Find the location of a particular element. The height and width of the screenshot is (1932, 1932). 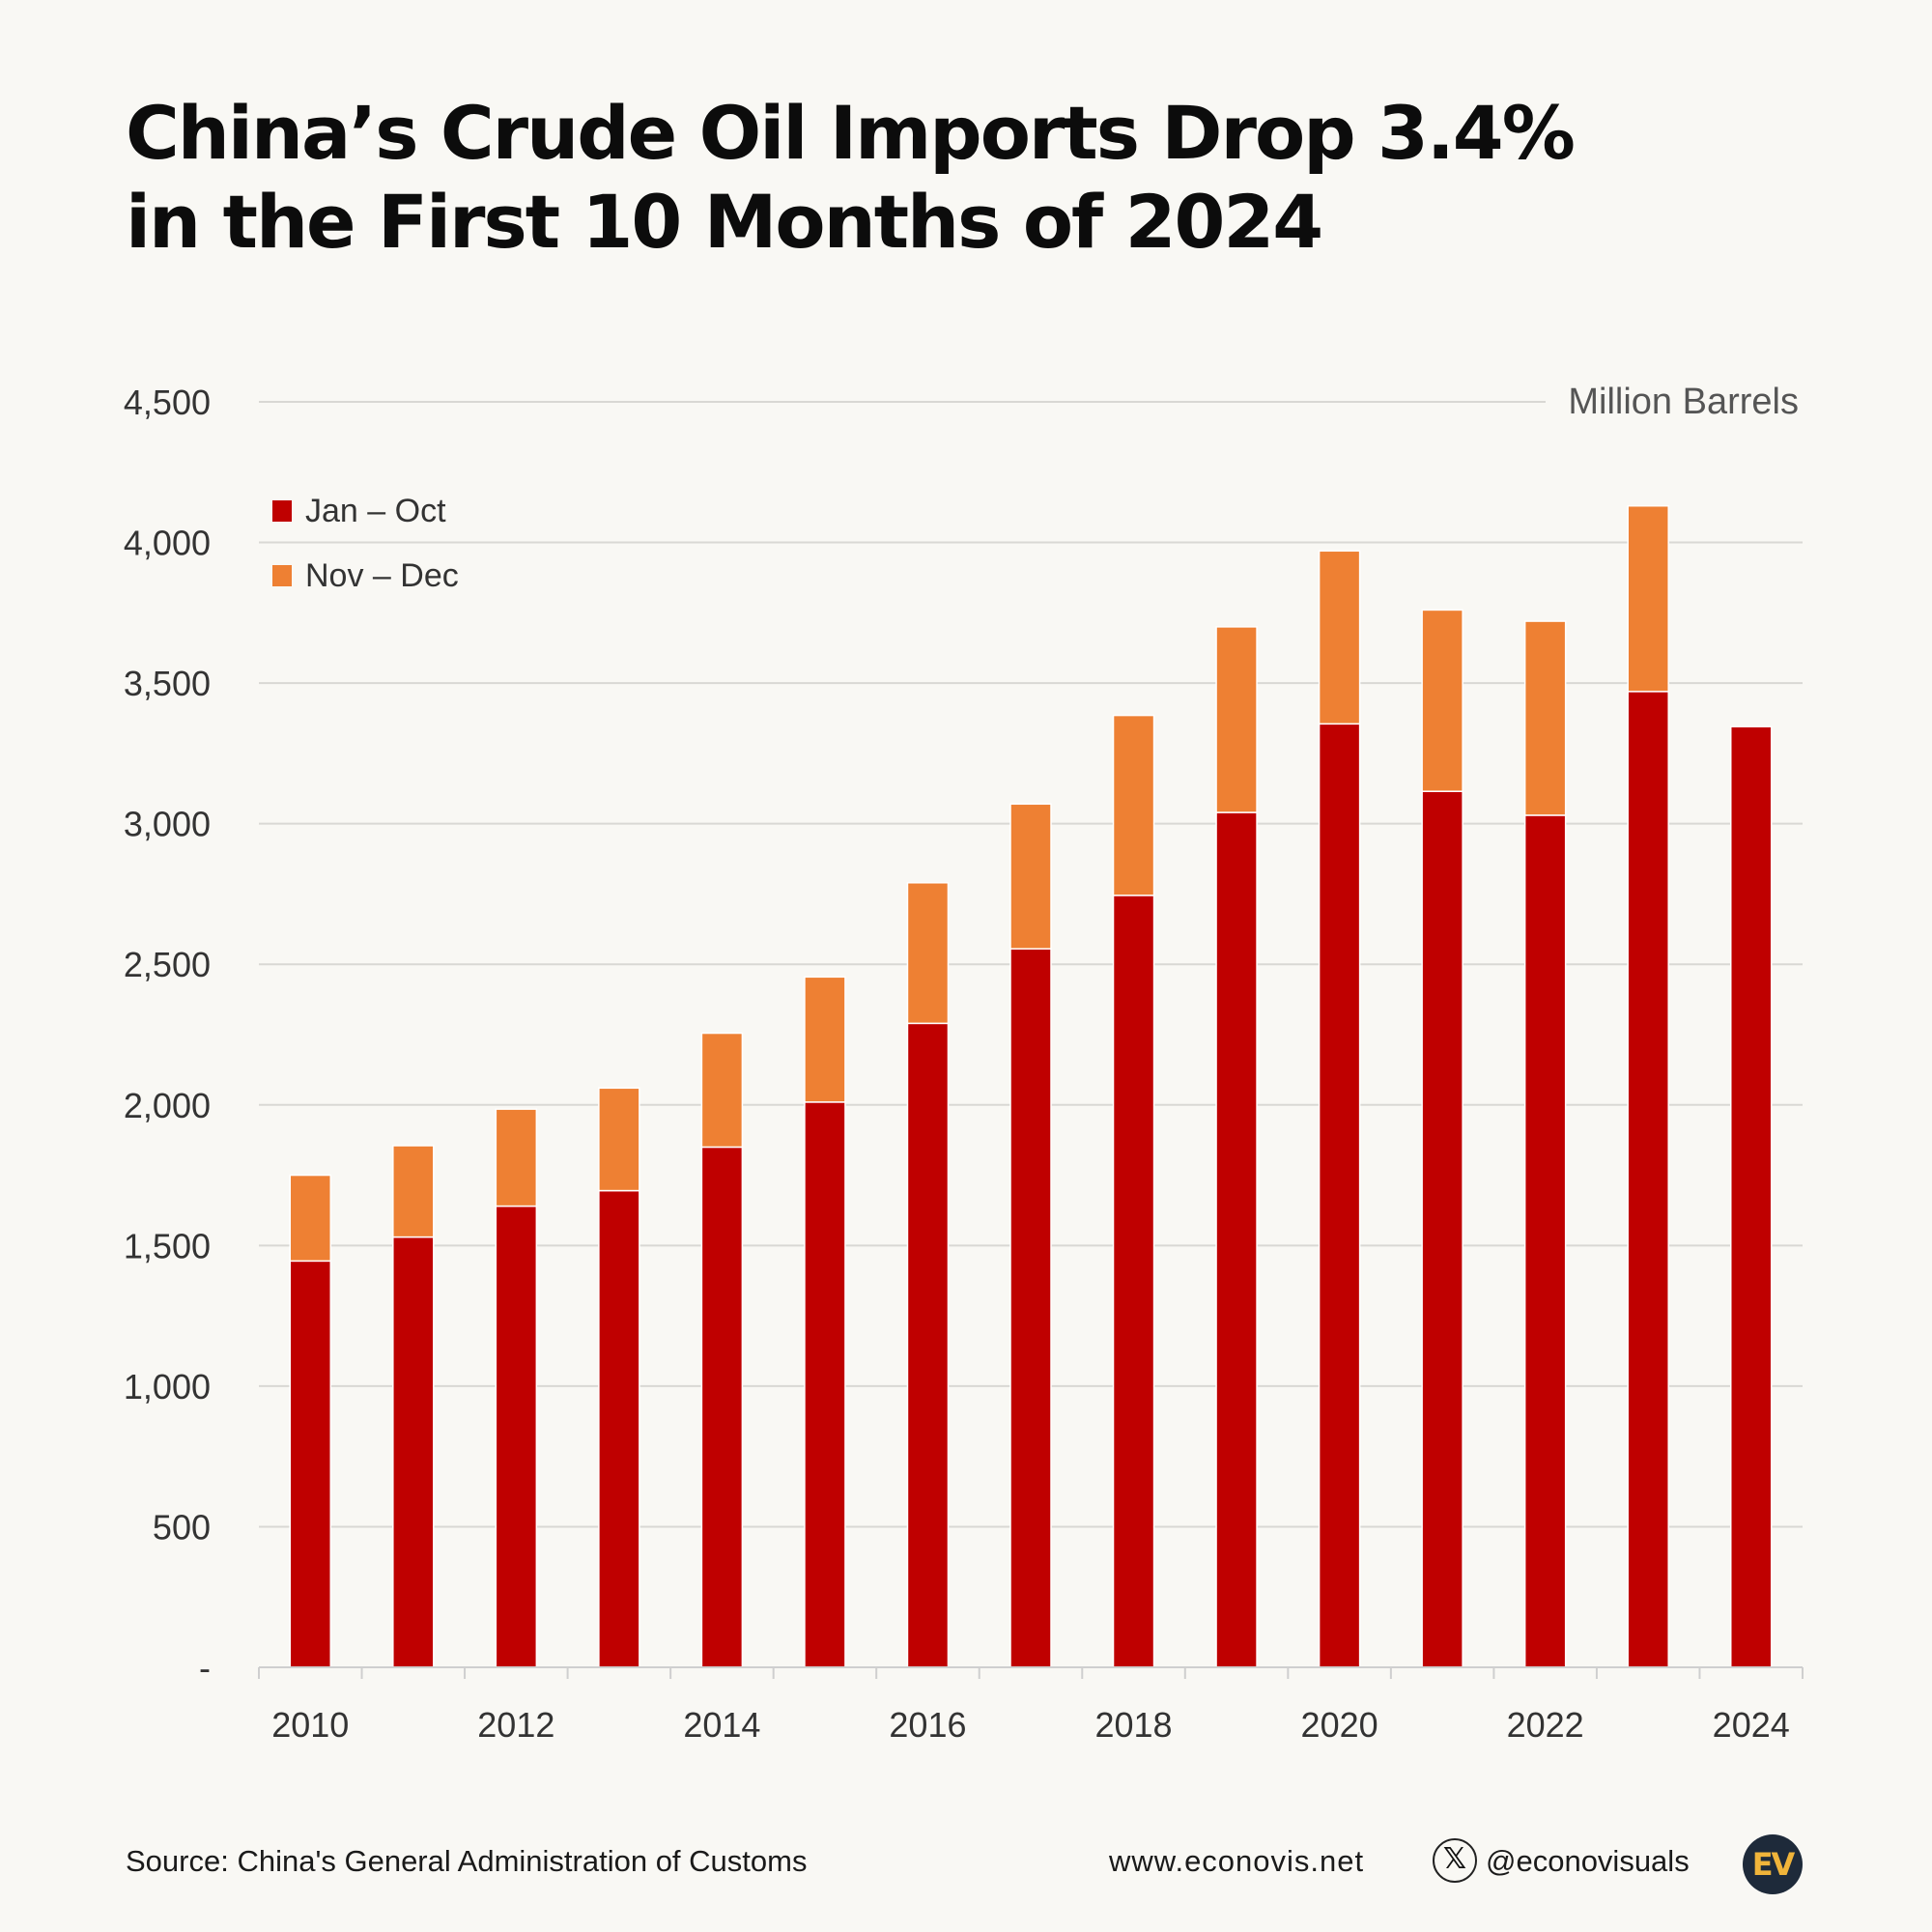

bar-jan-oct-2010 is located at coordinates (310, 1464).